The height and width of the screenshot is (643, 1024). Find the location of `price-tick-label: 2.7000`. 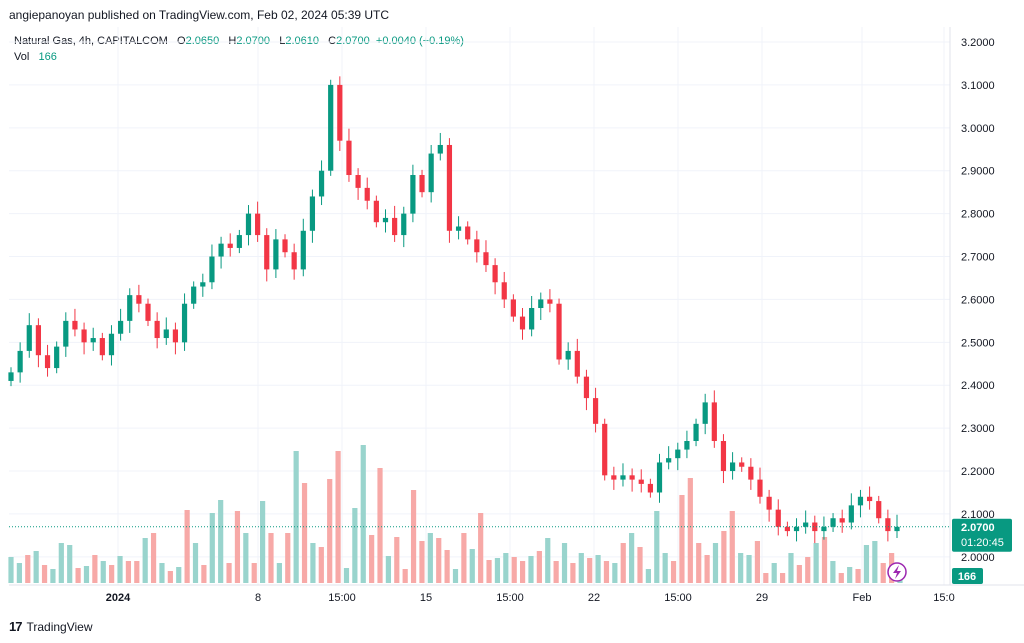

price-tick-label: 2.7000 is located at coordinates (978, 258).